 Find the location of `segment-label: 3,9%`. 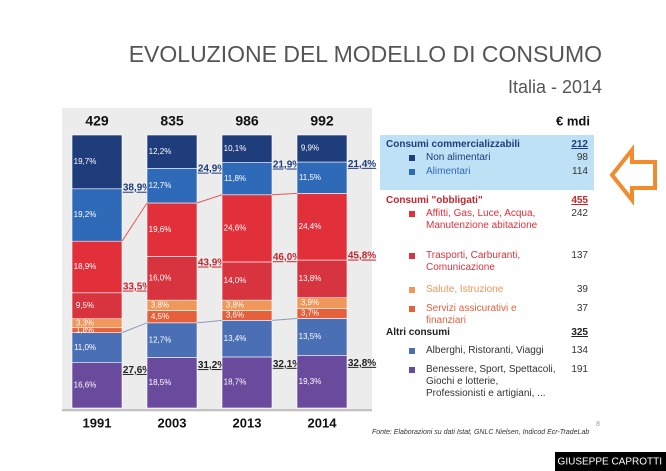

segment-label: 3,9% is located at coordinates (310, 302).